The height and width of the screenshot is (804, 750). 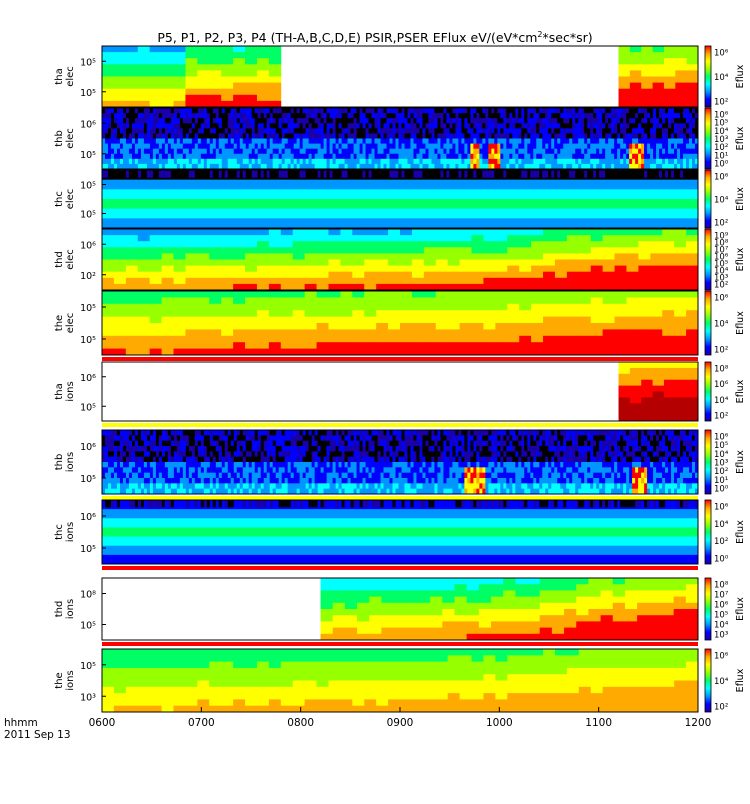 What do you see at coordinates (21, 723) in the screenshot?
I see `x-axis-label-hhmm: hhmm` at bounding box center [21, 723].